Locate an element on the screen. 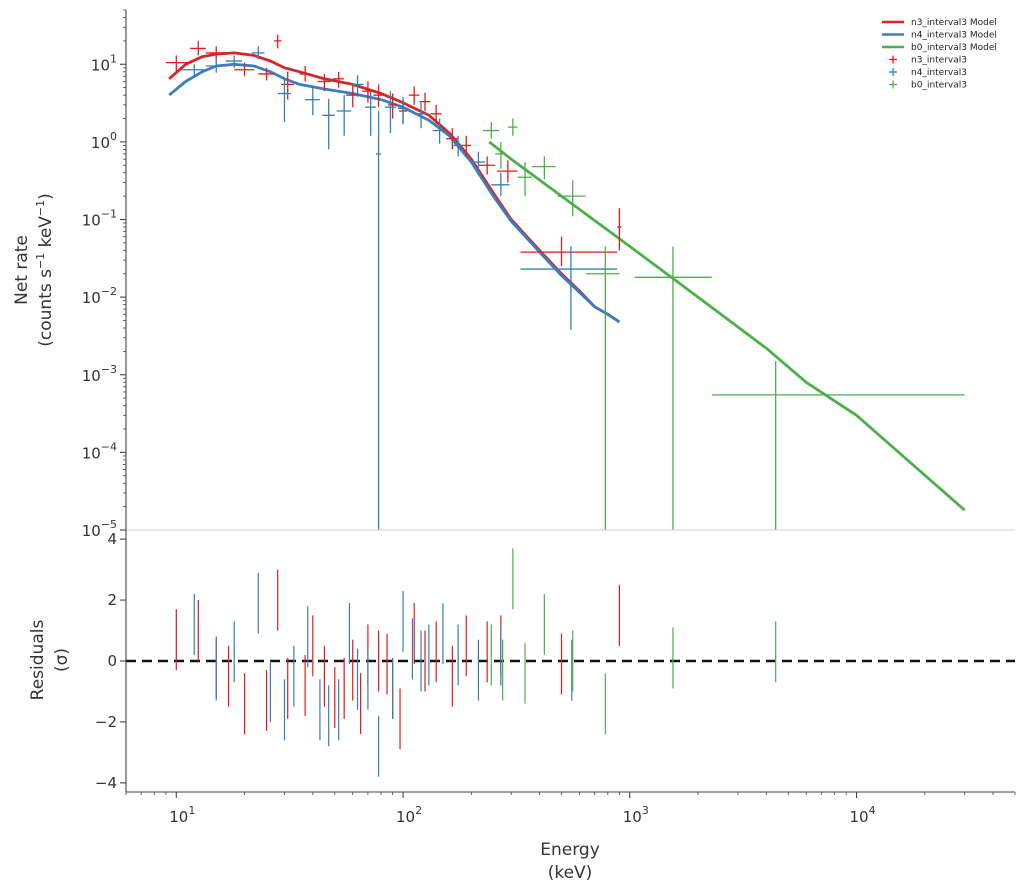  legend-entry-5: b0_interval3 is located at coordinates (928, 85).